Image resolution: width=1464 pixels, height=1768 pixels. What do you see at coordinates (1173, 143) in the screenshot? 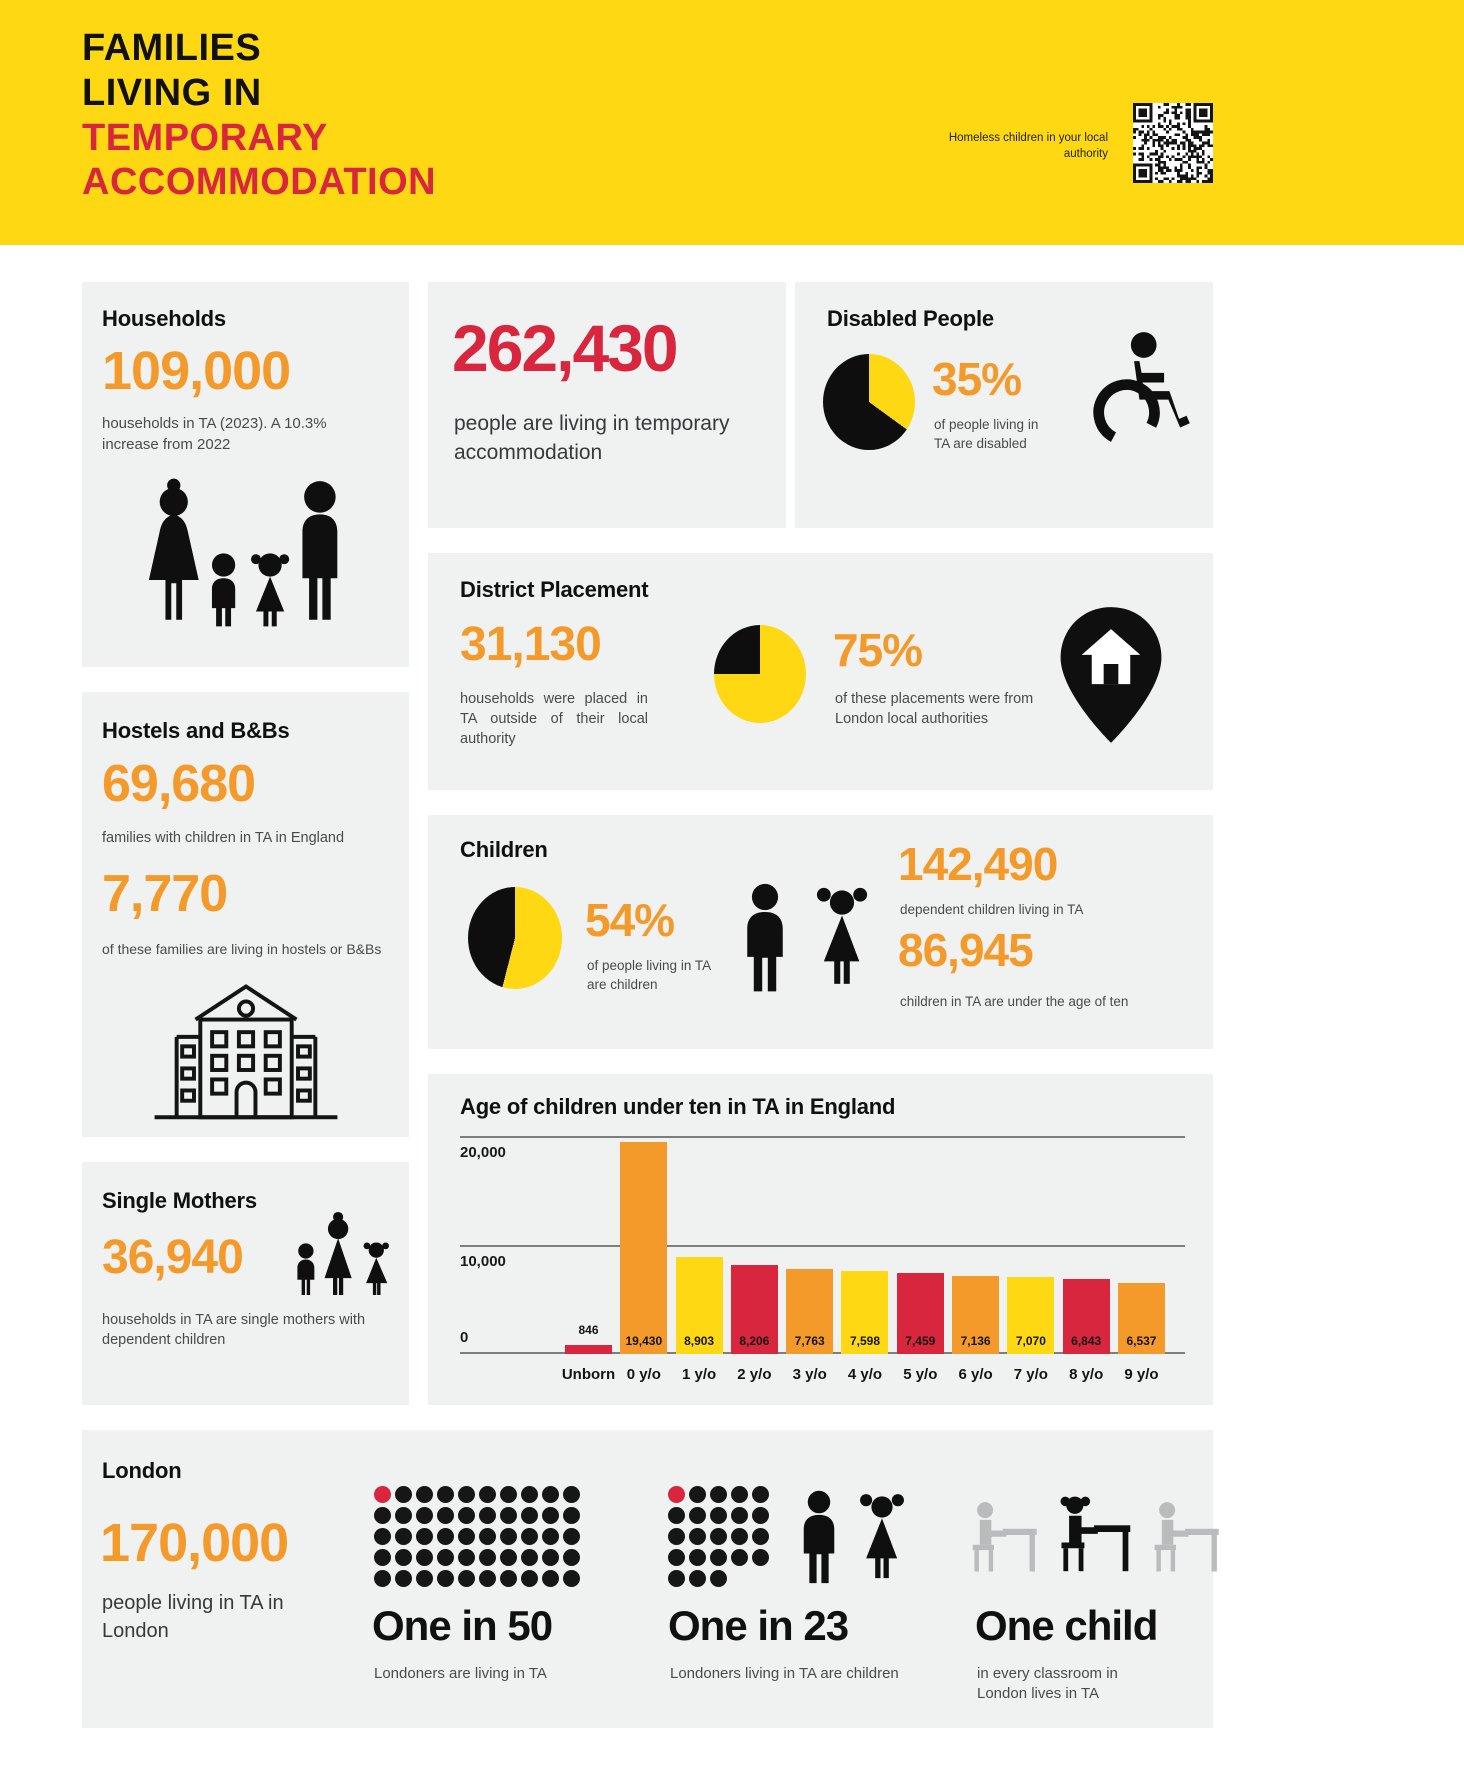
I see `qr-code` at bounding box center [1173, 143].